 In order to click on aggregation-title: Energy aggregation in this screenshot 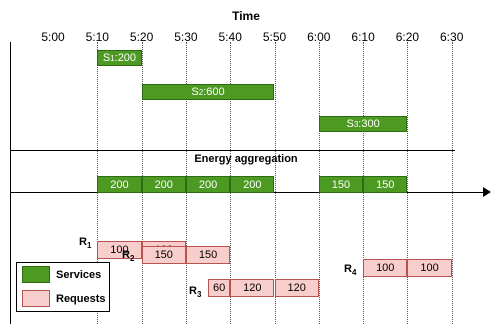, I will do `click(246, 159)`.